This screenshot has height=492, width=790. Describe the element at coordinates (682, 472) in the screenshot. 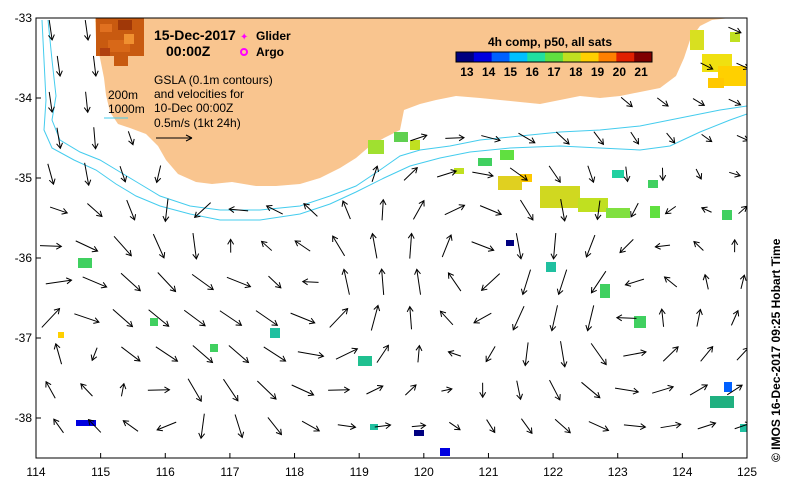

I see `x-tick-label: 124` at that location.